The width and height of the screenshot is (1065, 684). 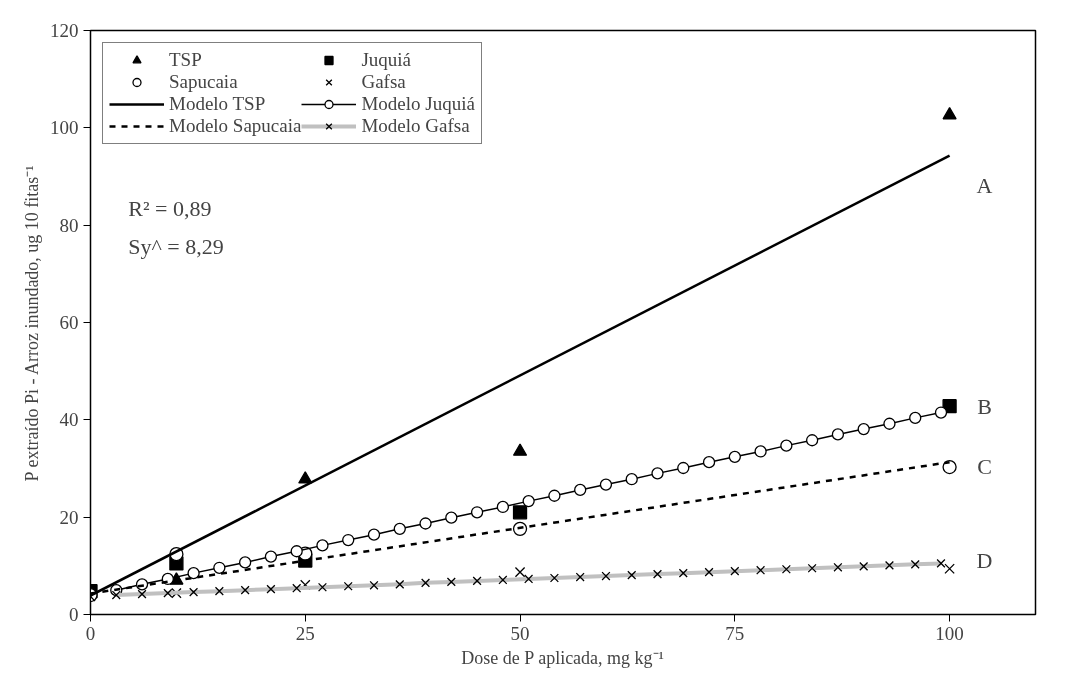 I want to click on annotation: A, so click(x=984, y=185).